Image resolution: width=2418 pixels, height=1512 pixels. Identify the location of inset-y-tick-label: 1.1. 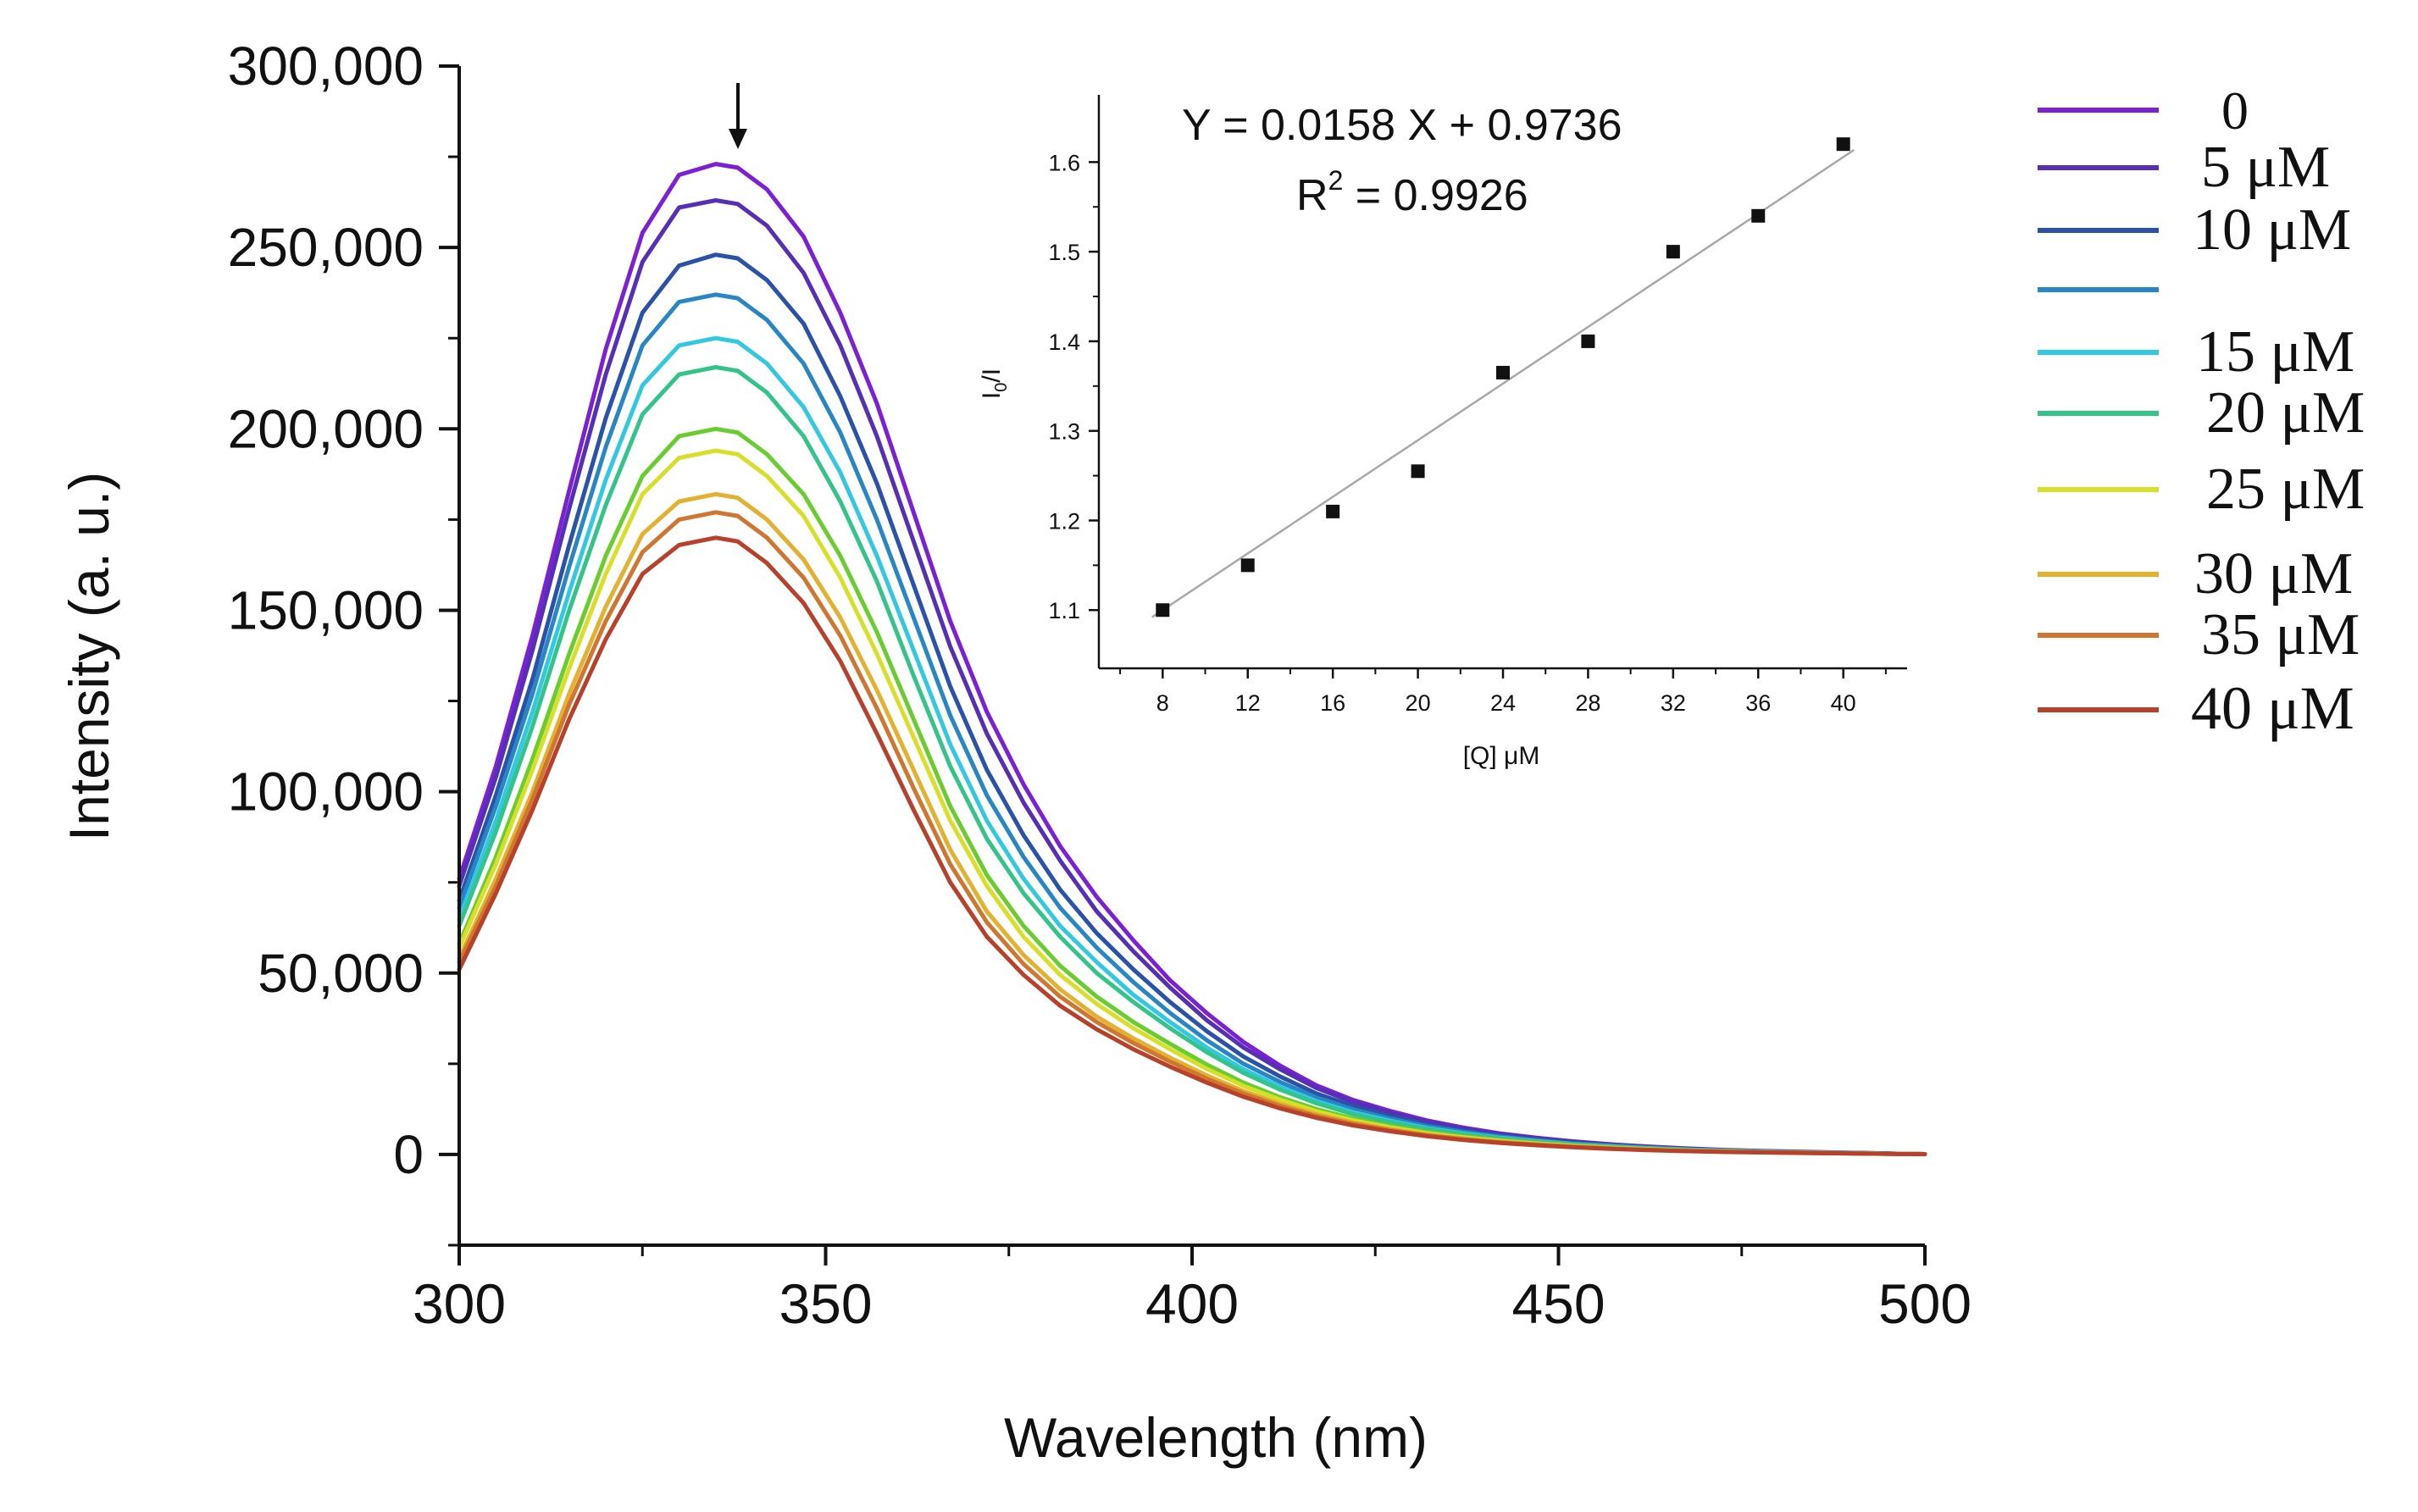
(1064, 610).